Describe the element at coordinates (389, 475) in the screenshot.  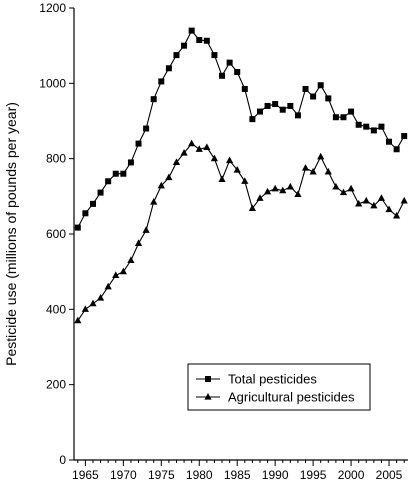
I see `x-tick-label-2005: 2005` at that location.